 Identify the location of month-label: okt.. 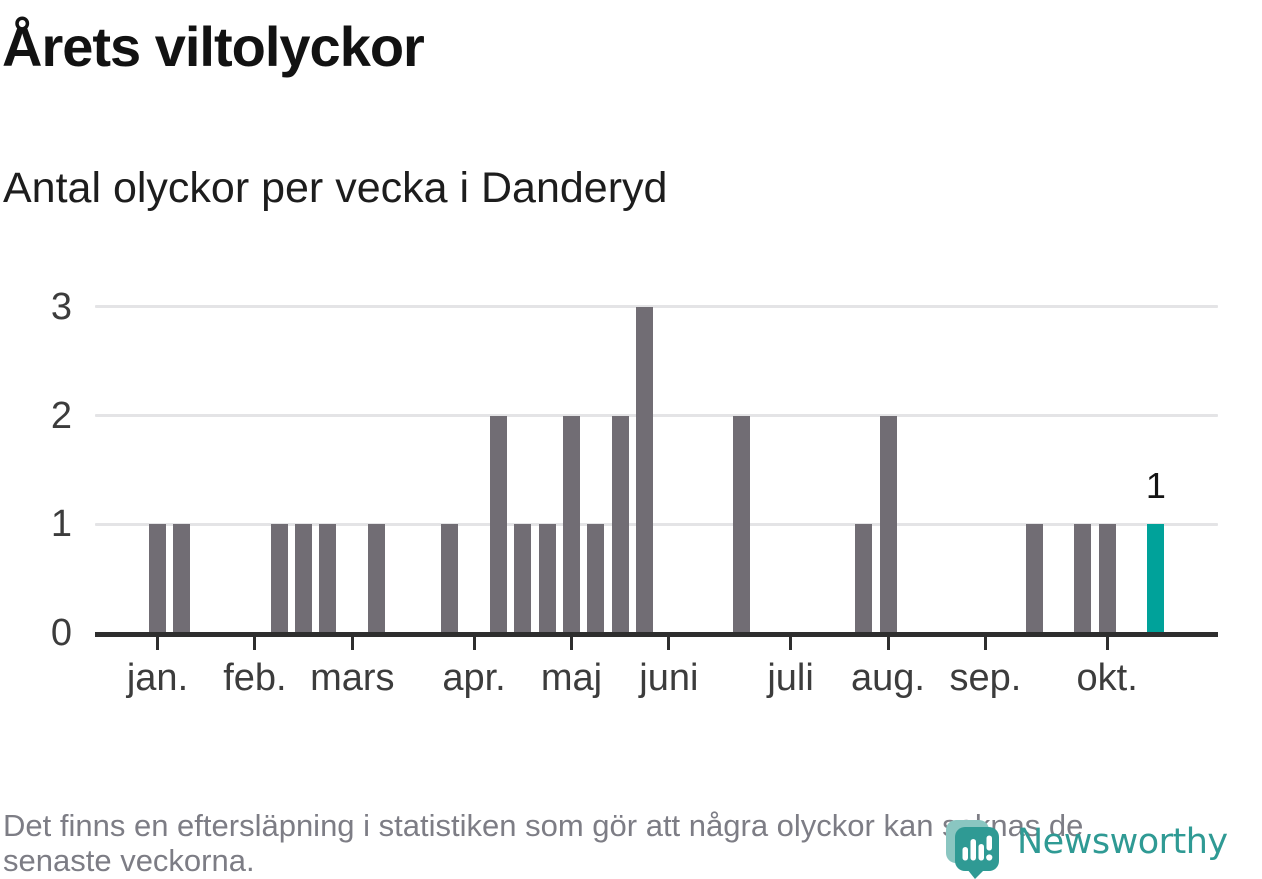
(1107, 678).